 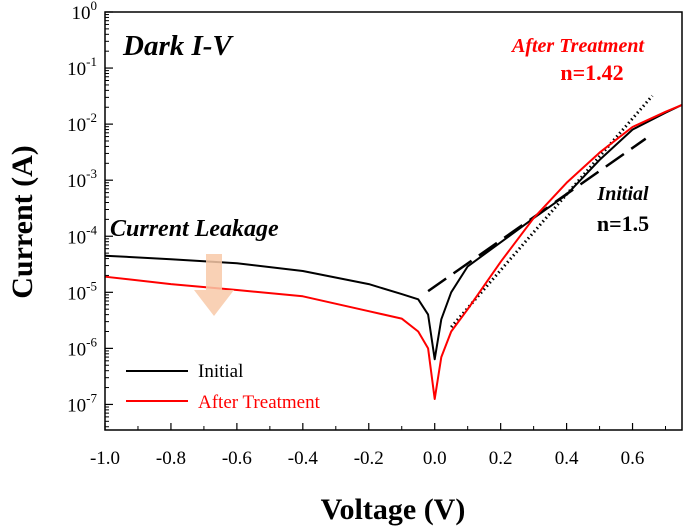 What do you see at coordinates (501, 458) in the screenshot?
I see `x-tick-label: 0.2` at bounding box center [501, 458].